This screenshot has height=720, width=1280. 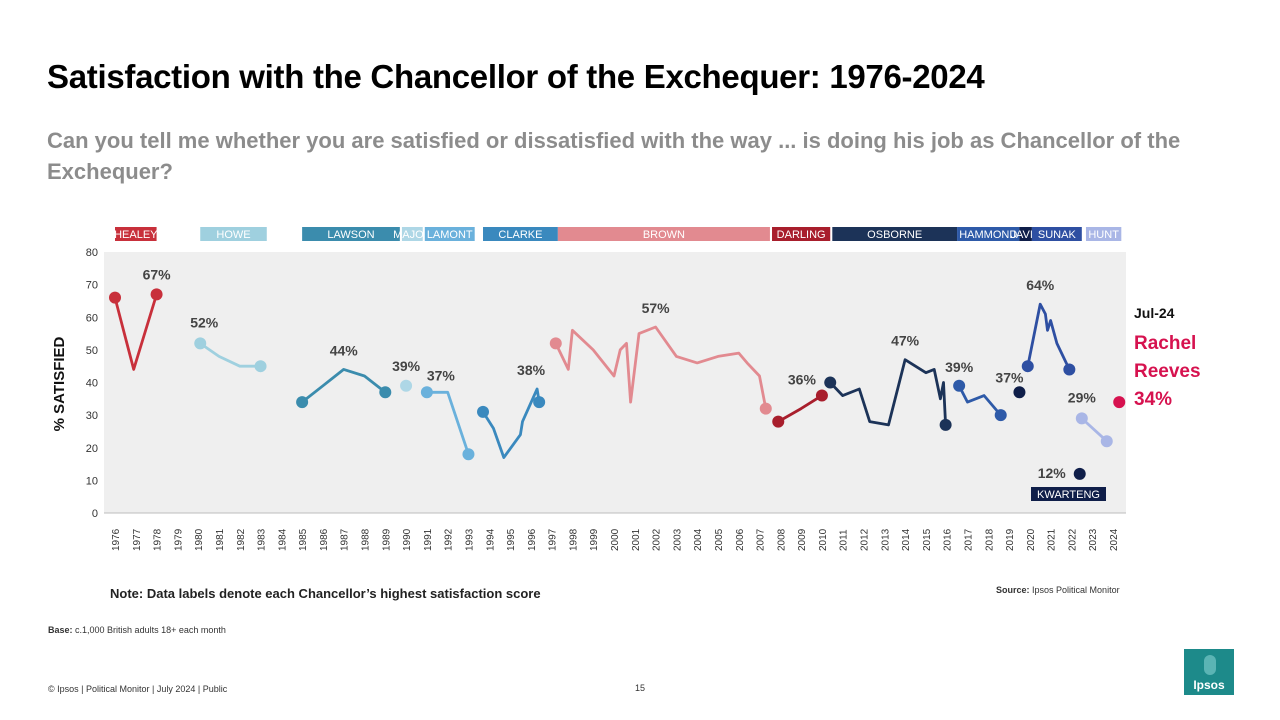 I want to click on chancellor-tag-healey, so click(x=136, y=234).